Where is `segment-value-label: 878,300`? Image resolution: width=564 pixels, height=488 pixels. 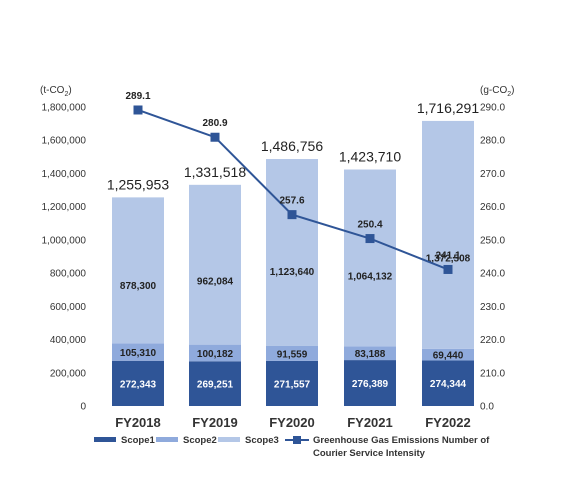 segment-value-label: 878,300 is located at coordinates (138, 286).